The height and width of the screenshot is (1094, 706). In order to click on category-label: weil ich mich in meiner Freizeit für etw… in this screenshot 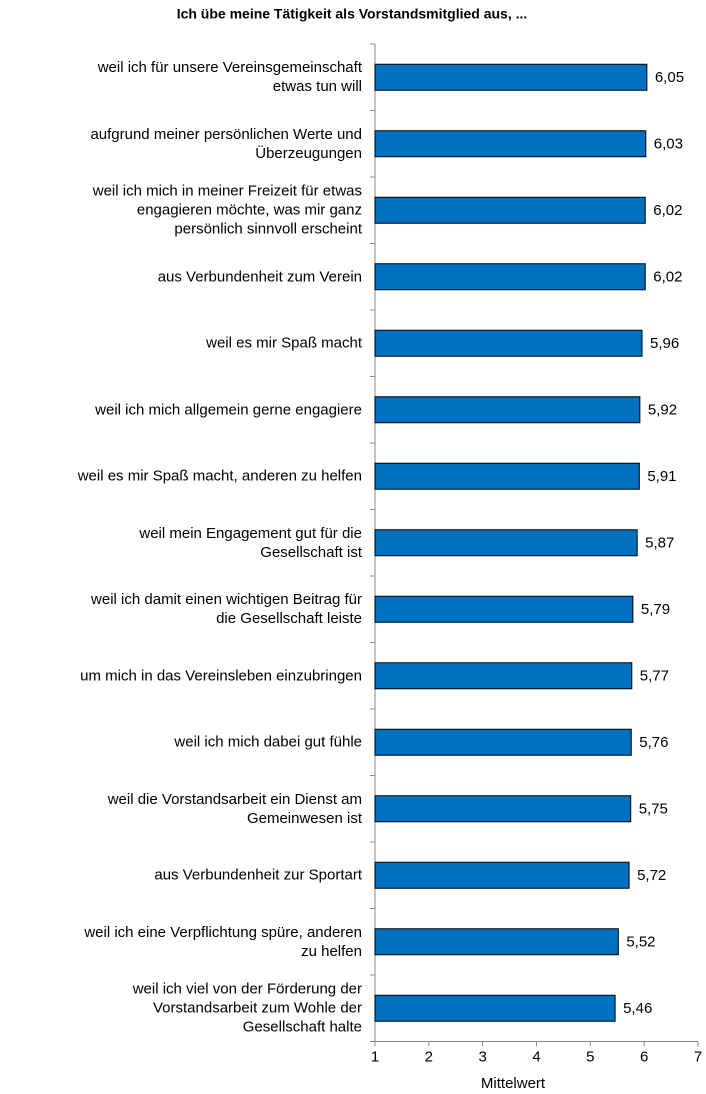, I will do `click(227, 210)`.